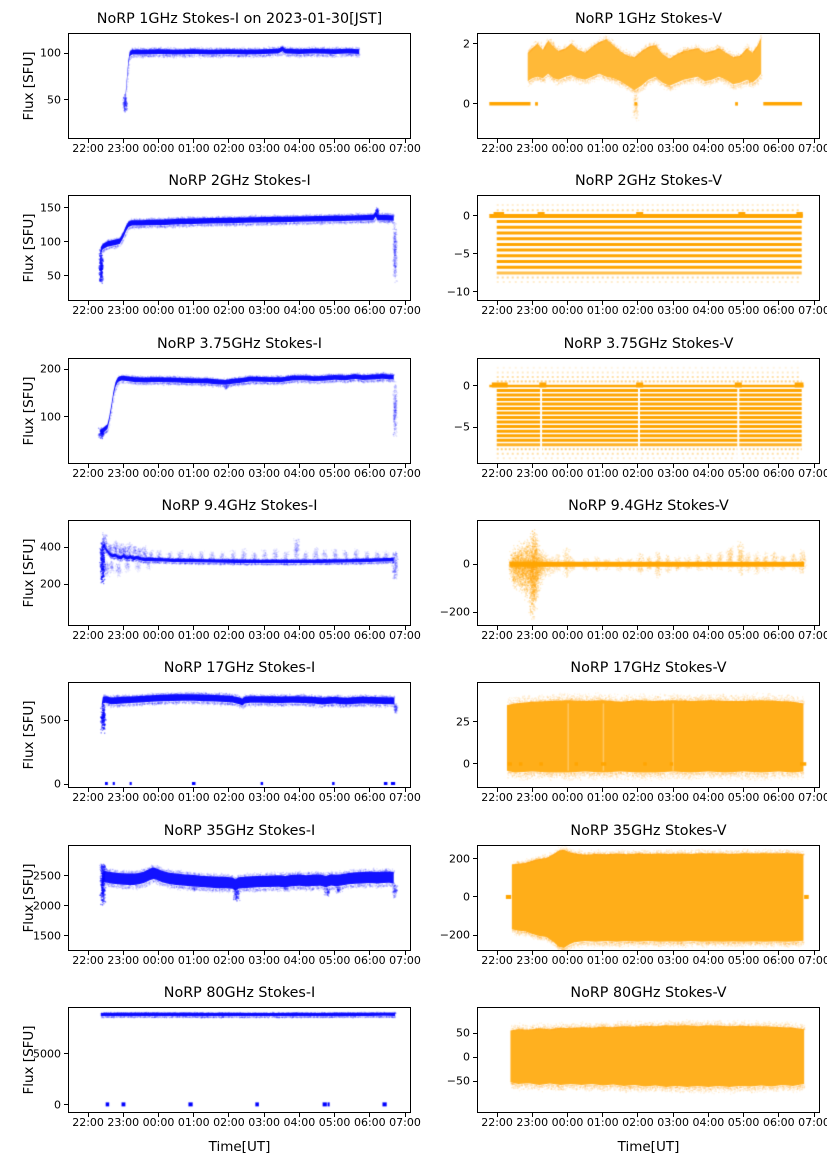  I want to click on panel-title: NoRP 35GHz Stokes-V, so click(648, 831).